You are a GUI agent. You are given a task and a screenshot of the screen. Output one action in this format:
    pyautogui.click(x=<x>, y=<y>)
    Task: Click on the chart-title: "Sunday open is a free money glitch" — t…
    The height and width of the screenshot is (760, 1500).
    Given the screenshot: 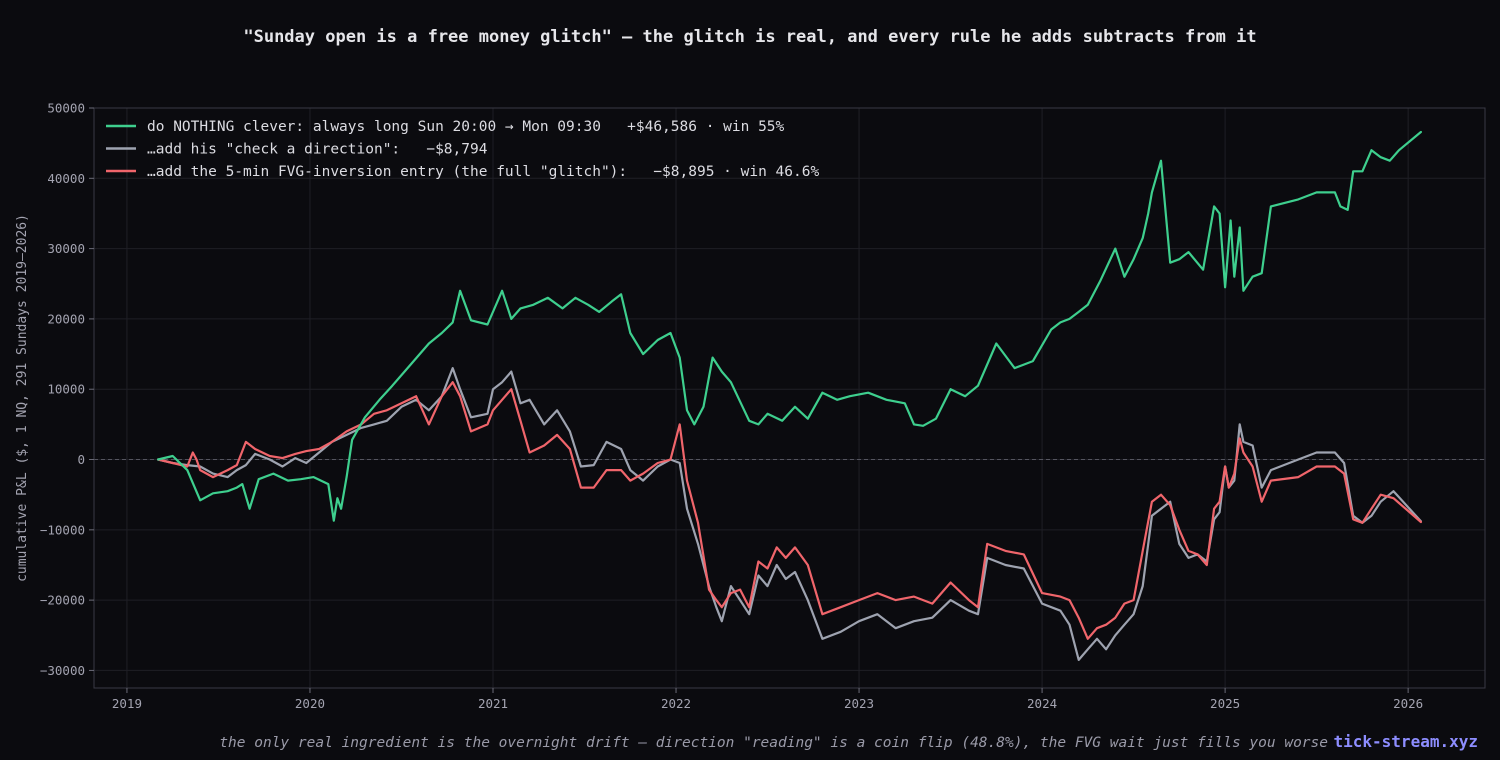 What is the action you would take?
    pyautogui.click(x=750, y=37)
    